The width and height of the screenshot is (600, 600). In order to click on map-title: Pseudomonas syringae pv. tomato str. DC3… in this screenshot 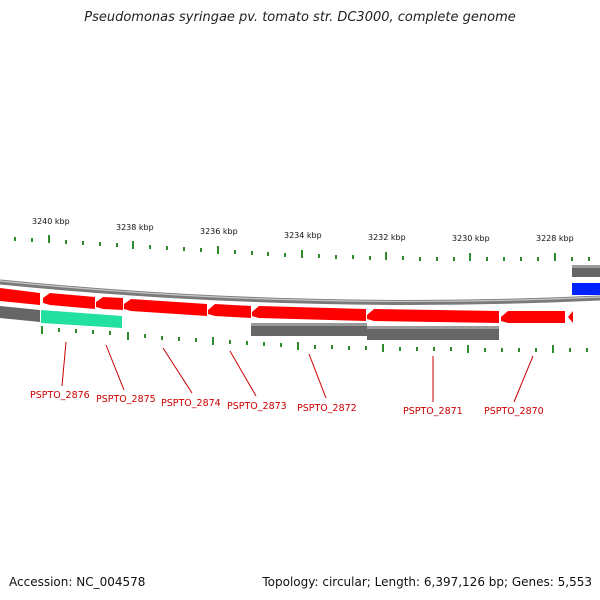, I will do `click(300, 17)`.